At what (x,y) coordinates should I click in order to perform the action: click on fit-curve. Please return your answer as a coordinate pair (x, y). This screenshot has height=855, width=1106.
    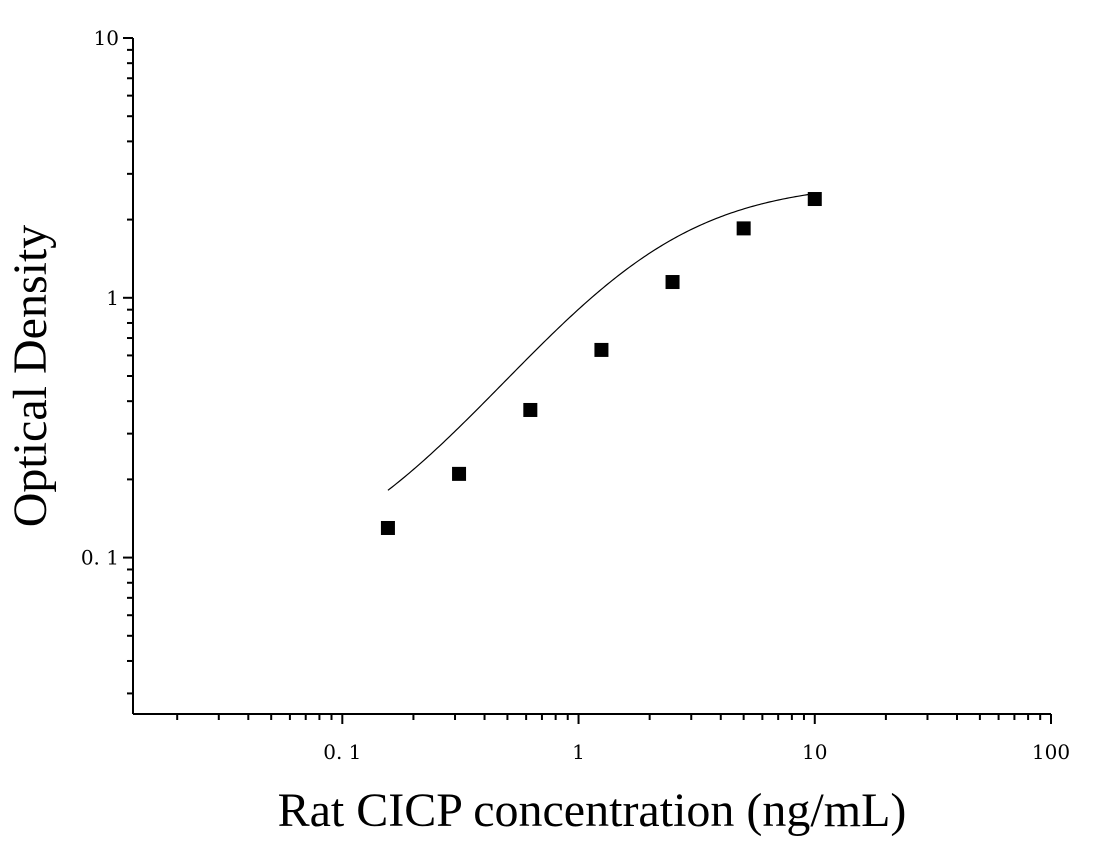
    Looking at the image, I should click on (601, 341).